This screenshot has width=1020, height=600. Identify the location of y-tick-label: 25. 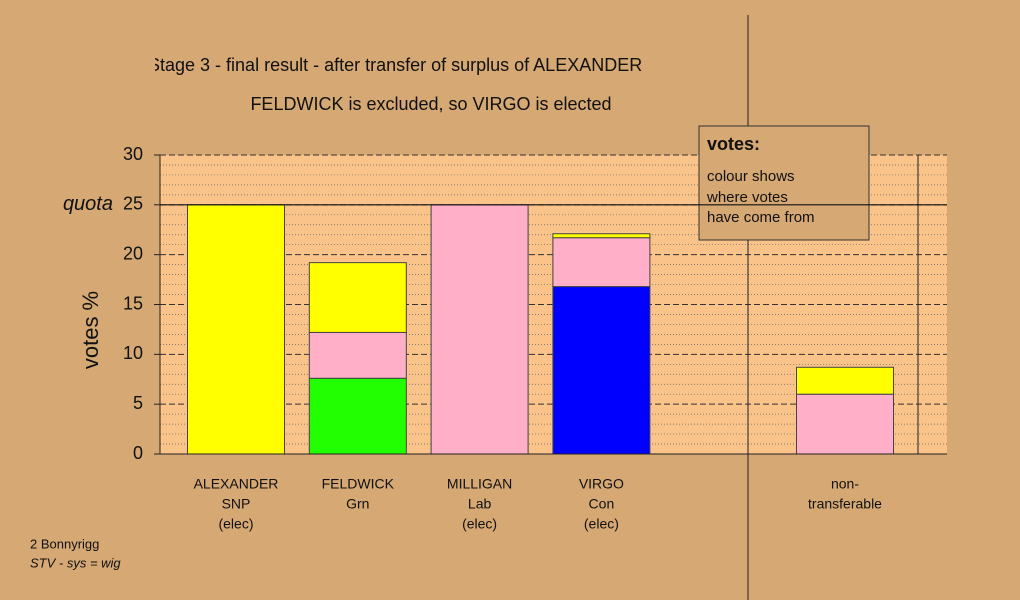
(133, 204).